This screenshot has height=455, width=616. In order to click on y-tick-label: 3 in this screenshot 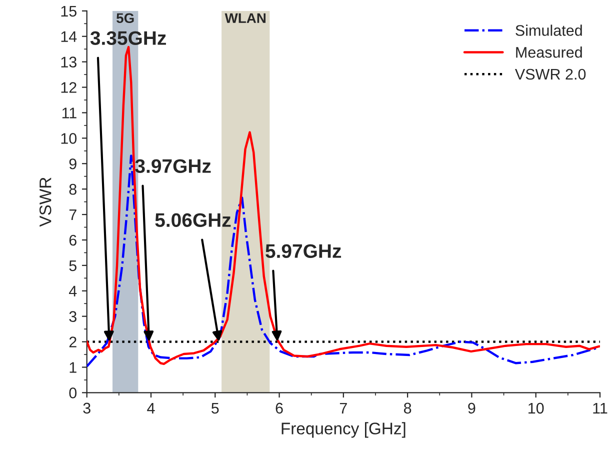, I will do `click(72, 316)`.